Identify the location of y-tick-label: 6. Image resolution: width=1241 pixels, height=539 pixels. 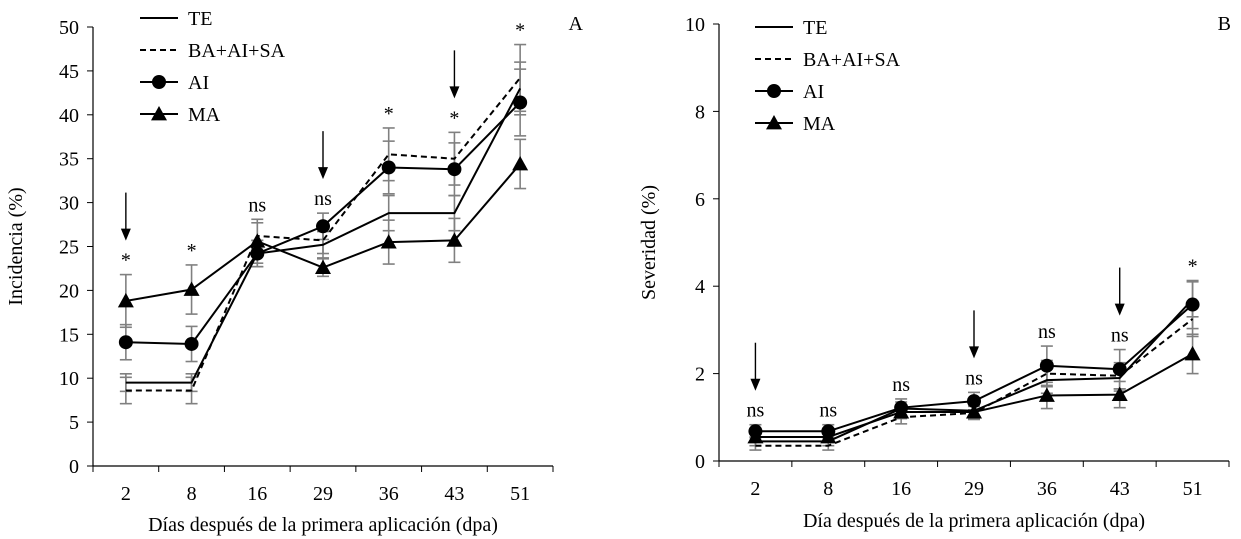
(700, 200).